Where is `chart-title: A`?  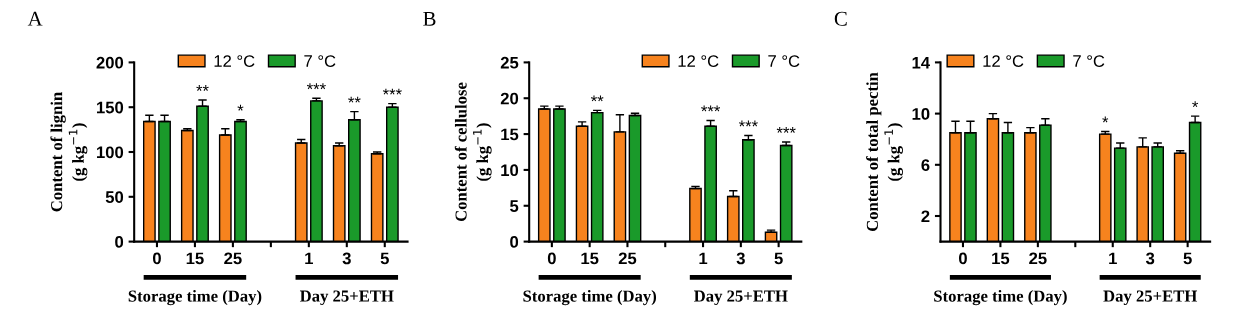
chart-title: A is located at coordinates (35, 18).